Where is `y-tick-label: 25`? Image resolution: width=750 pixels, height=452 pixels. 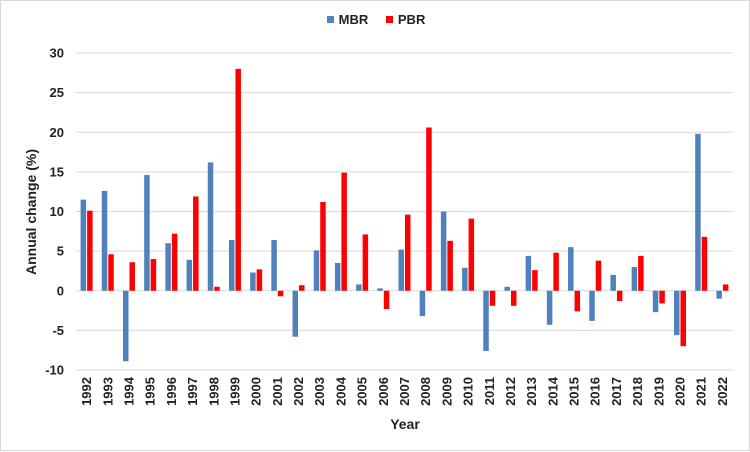
y-tick-label: 25 is located at coordinates (57, 92).